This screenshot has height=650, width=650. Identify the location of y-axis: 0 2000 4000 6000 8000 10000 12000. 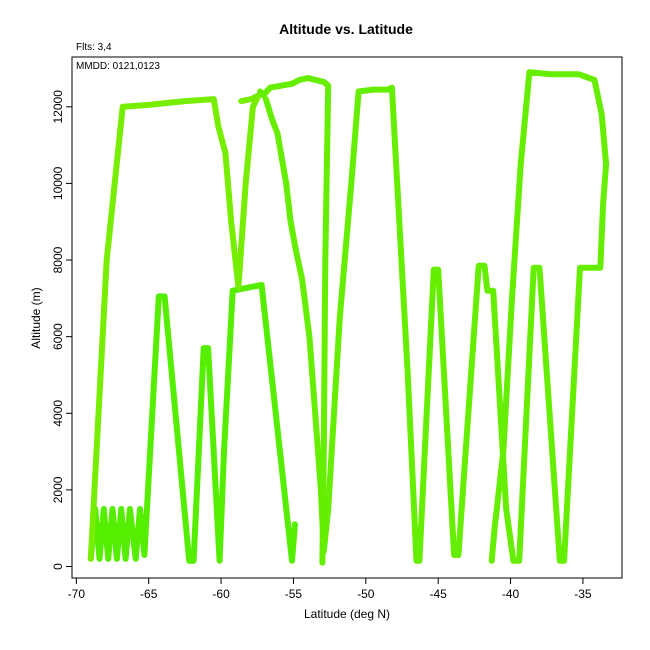
(62, 330).